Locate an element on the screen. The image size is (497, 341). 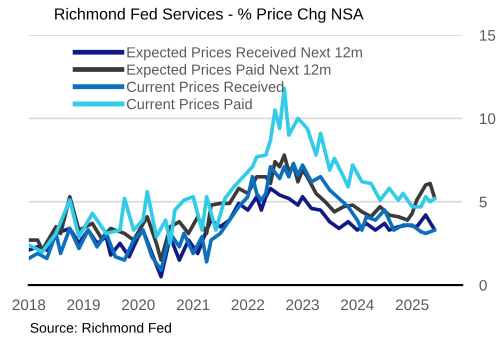
x-tick-label: 2024 is located at coordinates (357, 304).